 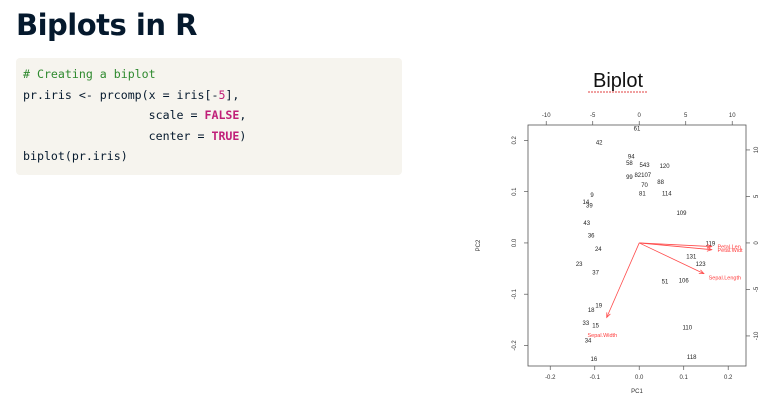 I want to click on point-label: 14, so click(x=585, y=203).